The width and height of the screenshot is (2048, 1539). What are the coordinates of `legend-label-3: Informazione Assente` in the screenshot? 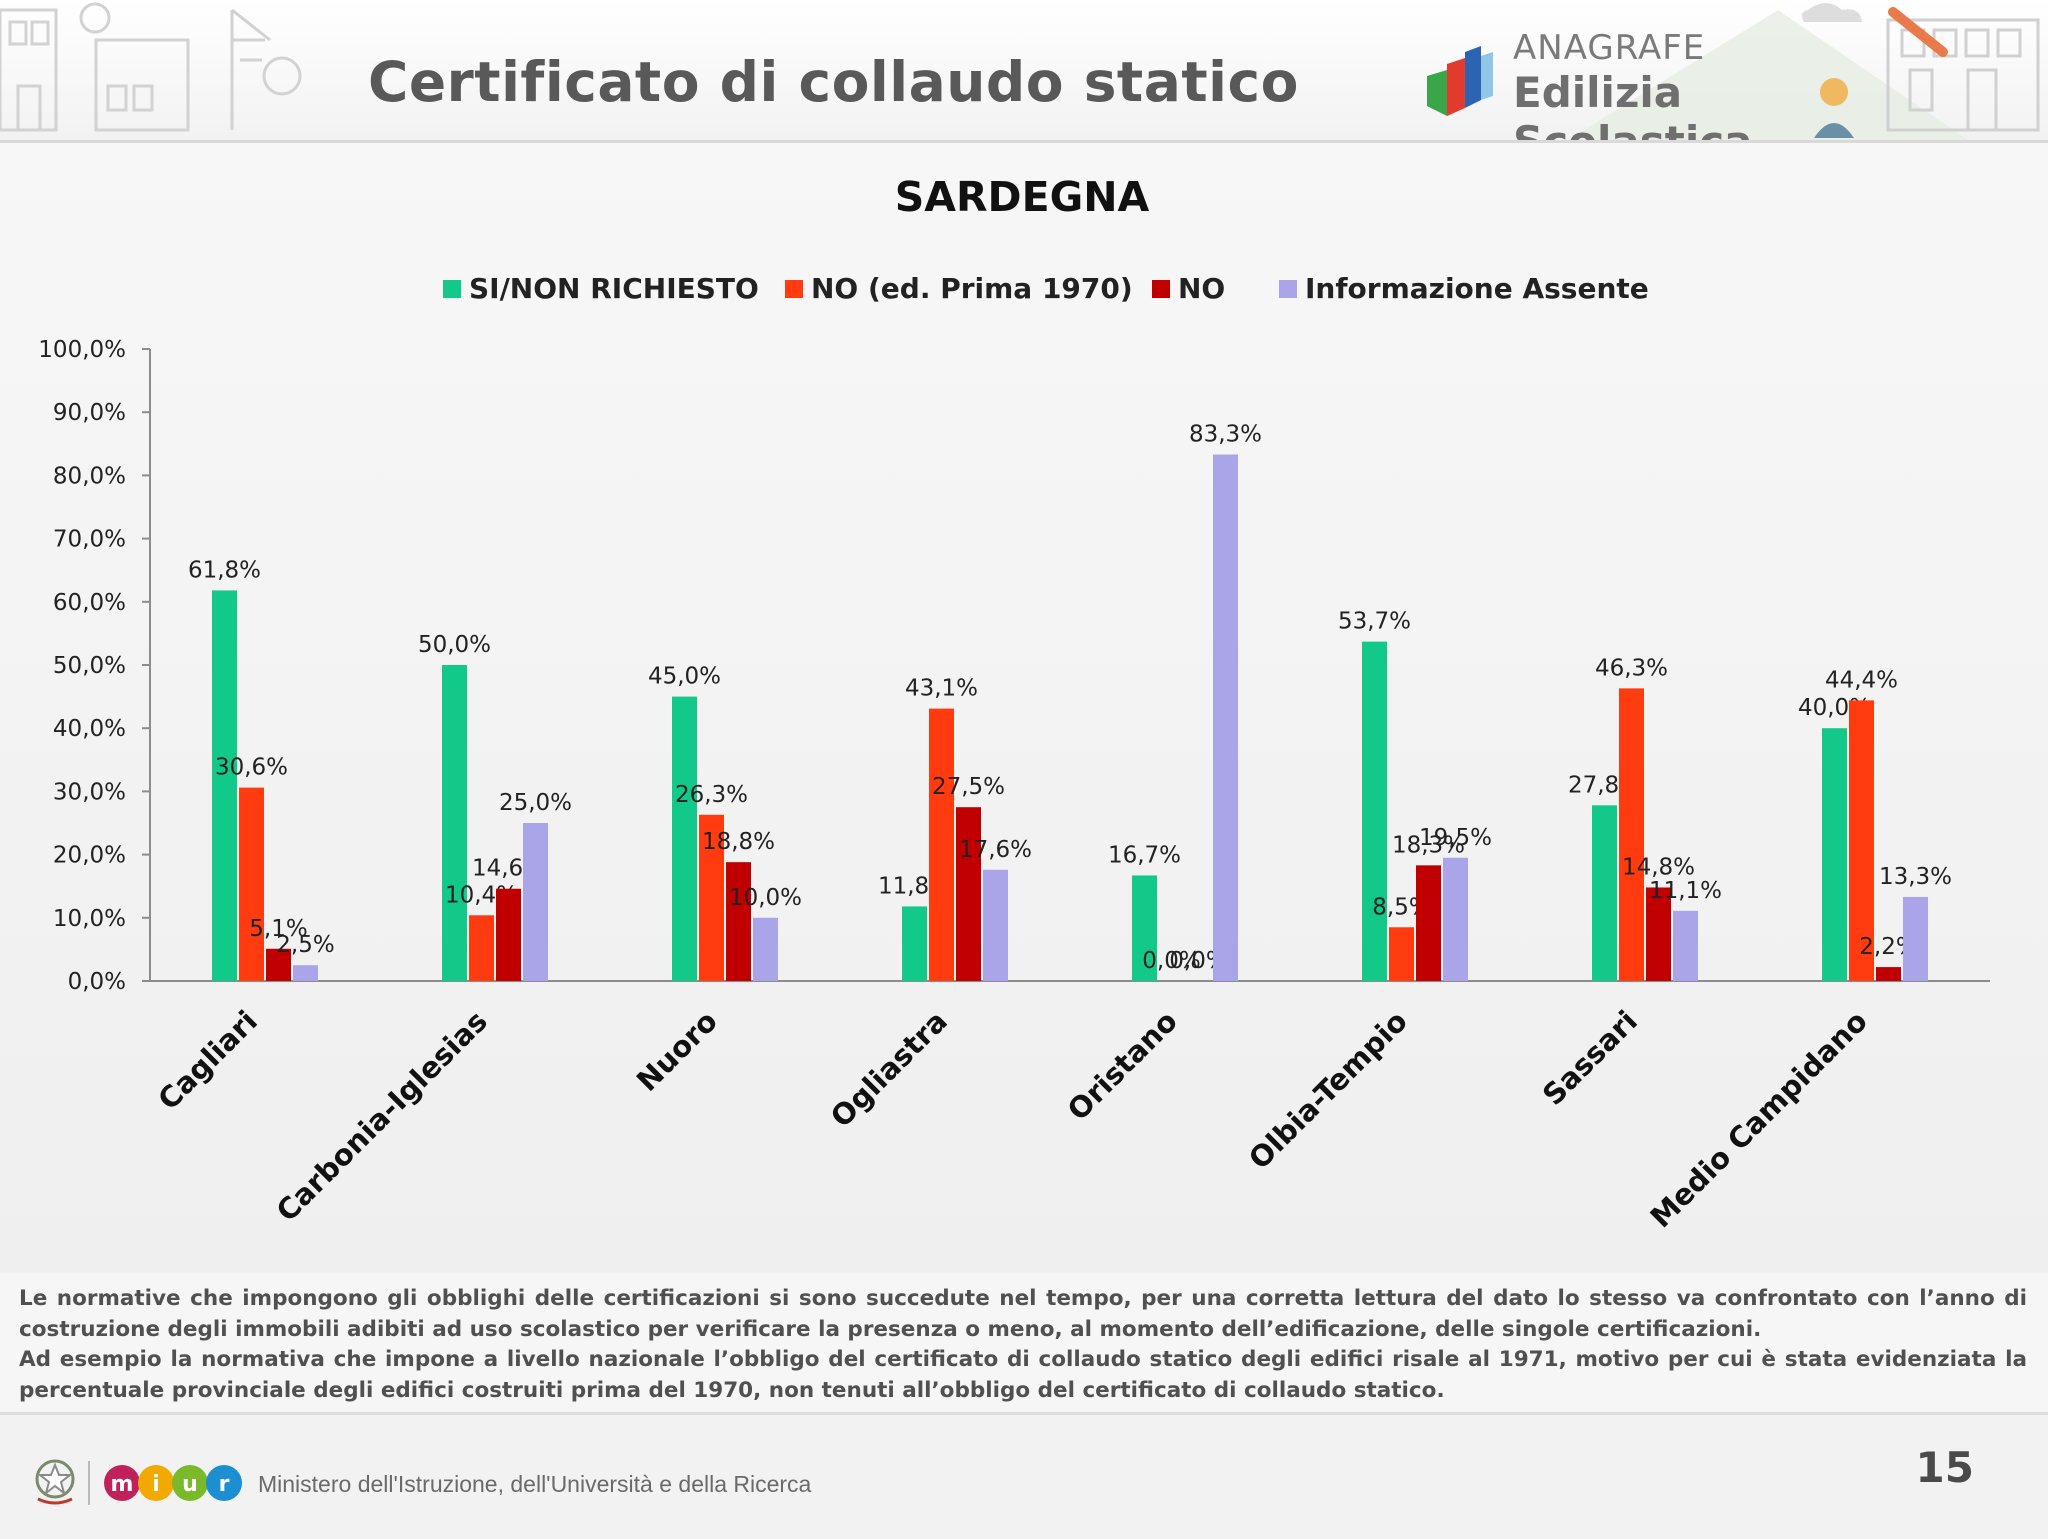 It's located at (1477, 288).